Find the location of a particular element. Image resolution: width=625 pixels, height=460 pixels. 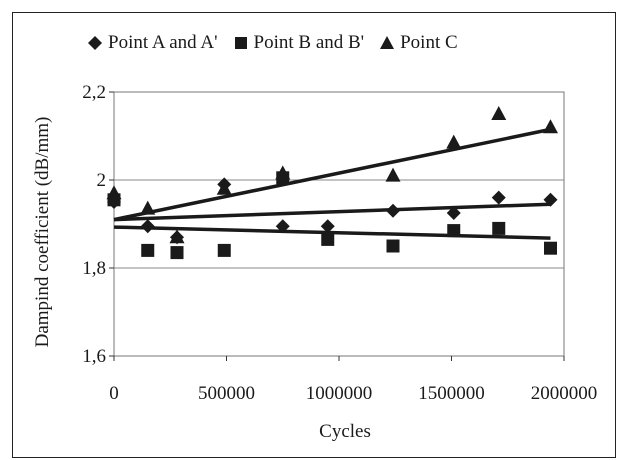

y-tick-label: 2,2 is located at coordinates (94, 92).